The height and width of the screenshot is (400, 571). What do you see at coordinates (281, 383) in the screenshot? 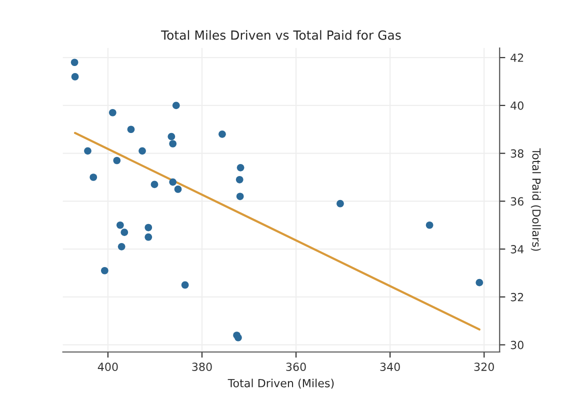
I see `x-axis-title: Total Driven (Miles)` at bounding box center [281, 383].